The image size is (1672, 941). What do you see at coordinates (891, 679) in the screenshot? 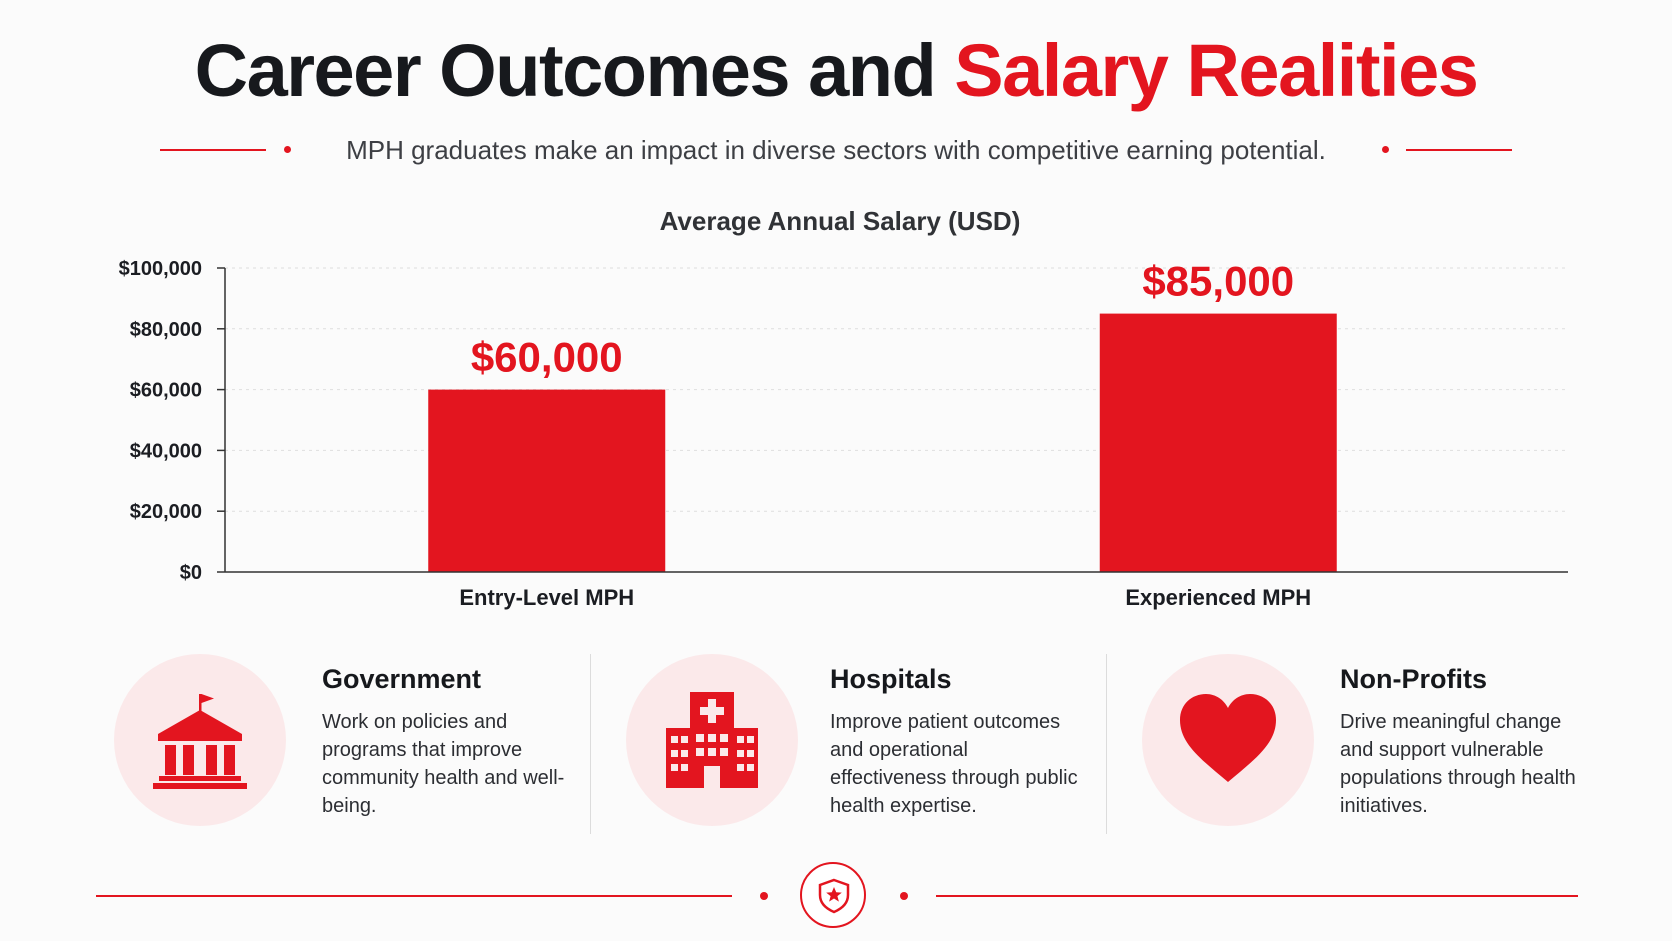
I see `sector-title: Hospitals` at bounding box center [891, 679].